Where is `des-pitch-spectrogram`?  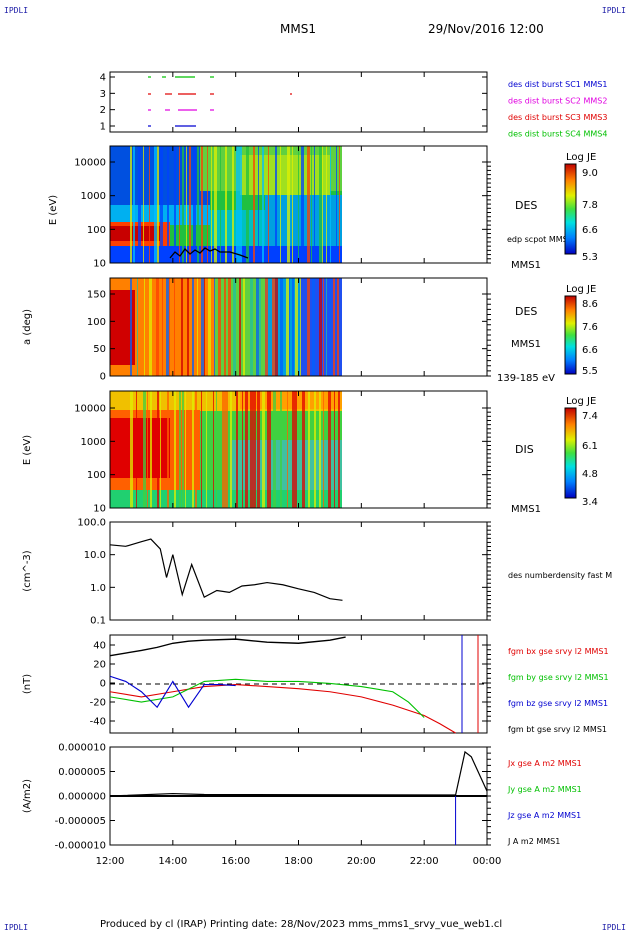 des-pitch-spectrogram is located at coordinates (226, 327).